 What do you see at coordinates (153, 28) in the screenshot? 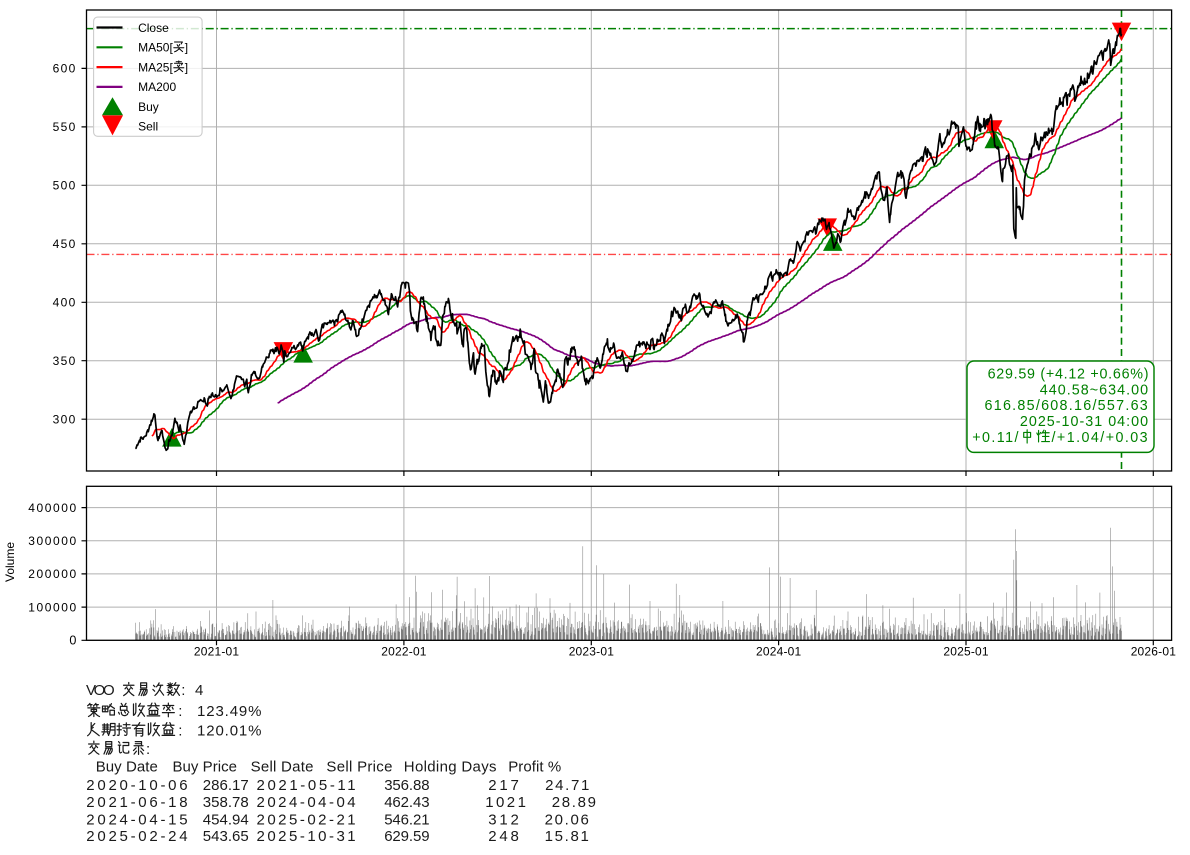
I see `svg-text: Close` at bounding box center [153, 28].